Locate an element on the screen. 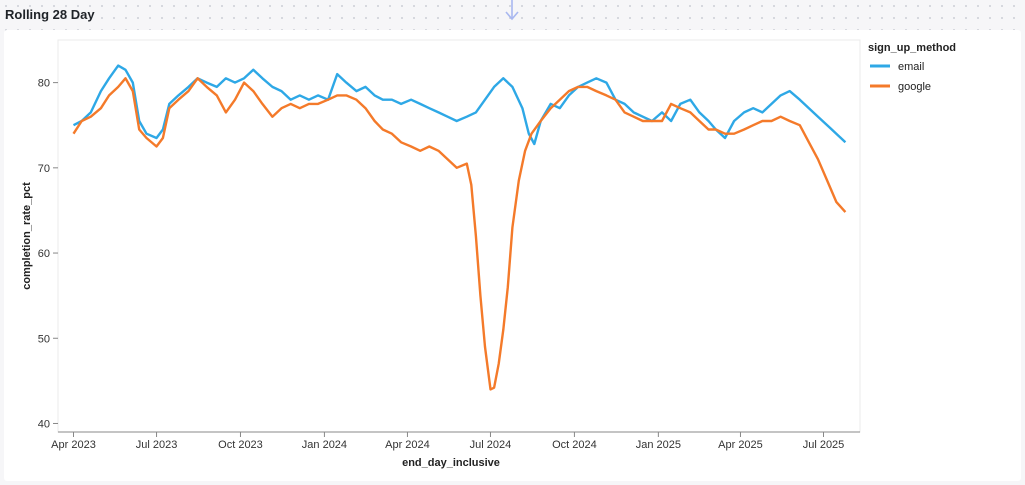  x-axis-title: end_day_inclusive is located at coordinates (451, 463).